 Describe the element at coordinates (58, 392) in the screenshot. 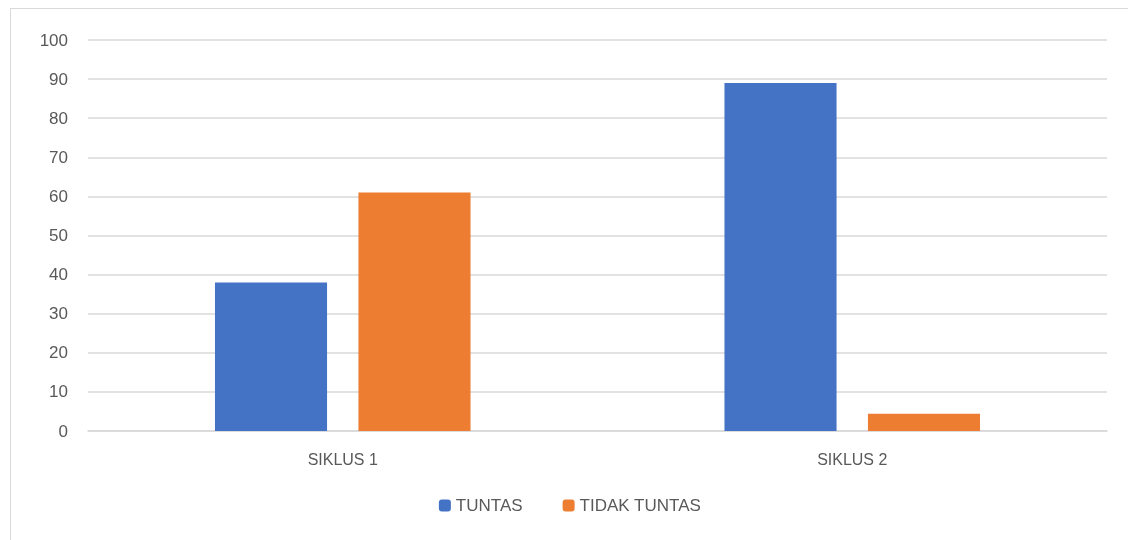

I see `y-tick-label: 10` at that location.